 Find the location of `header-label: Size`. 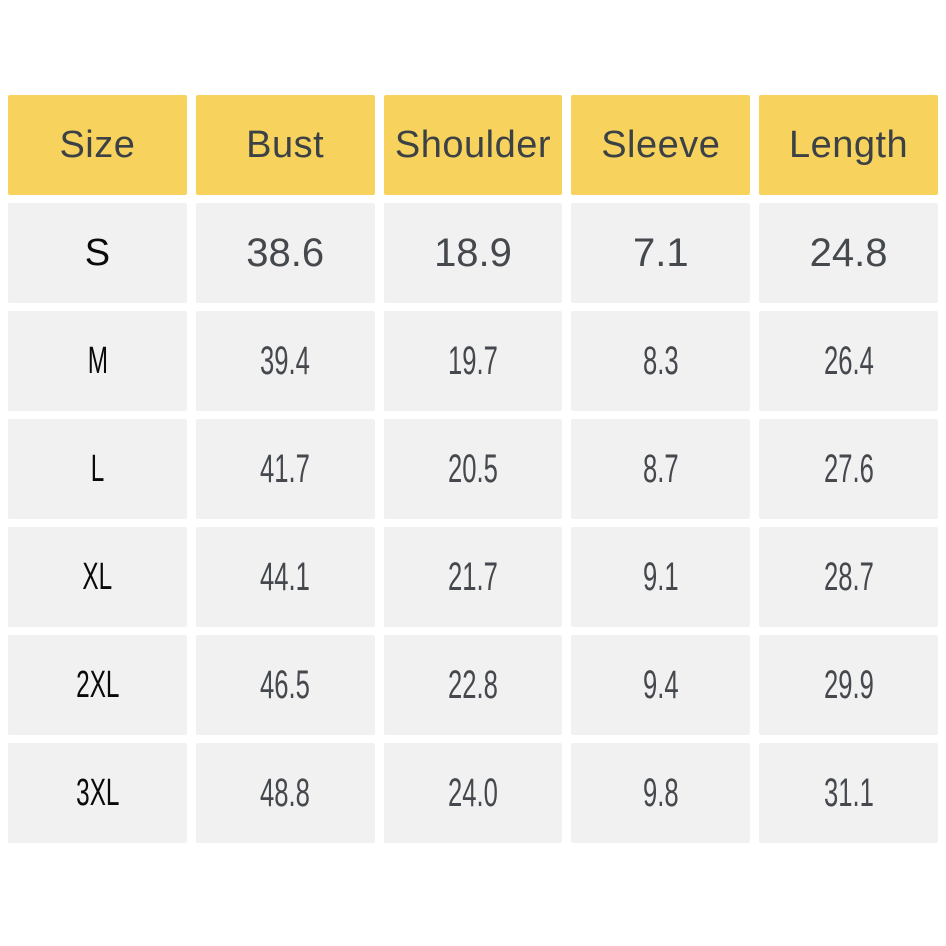

header-label: Size is located at coordinates (97, 144).